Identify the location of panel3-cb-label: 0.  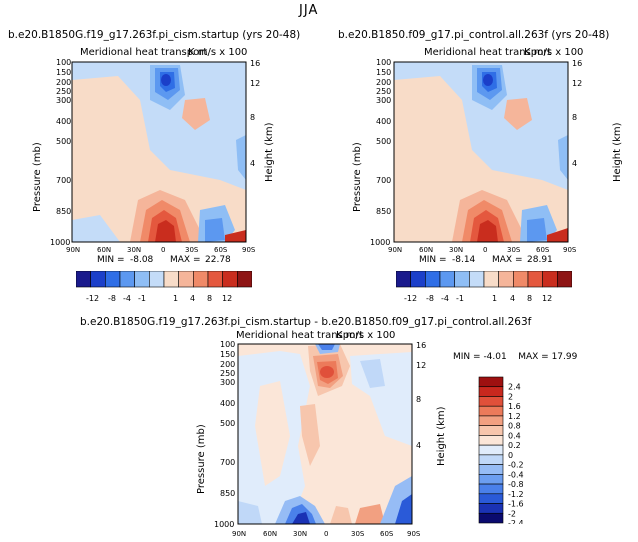
(510, 455).